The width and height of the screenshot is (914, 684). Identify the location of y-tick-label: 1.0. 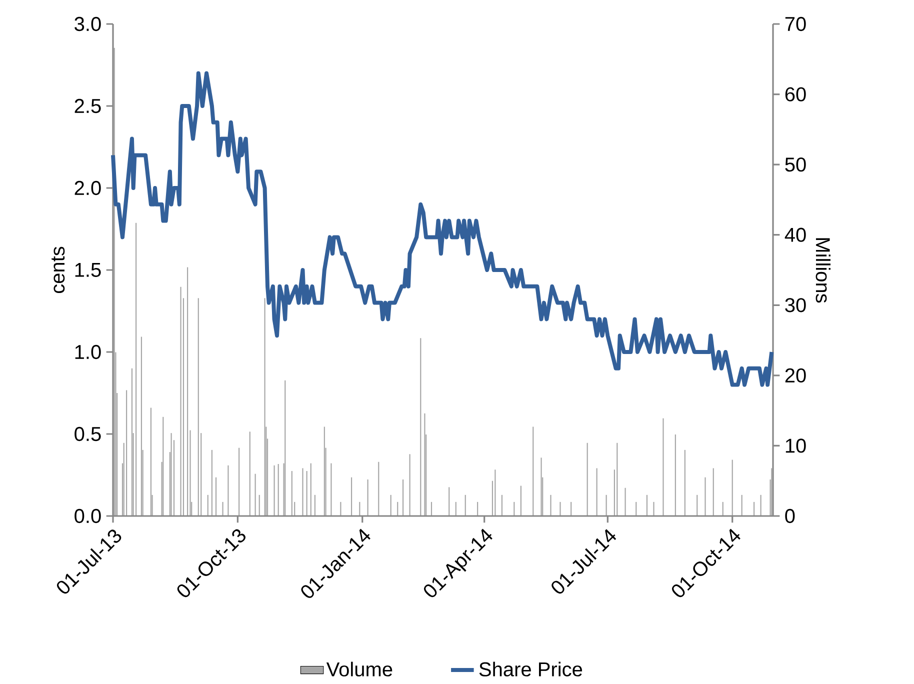
(88, 352).